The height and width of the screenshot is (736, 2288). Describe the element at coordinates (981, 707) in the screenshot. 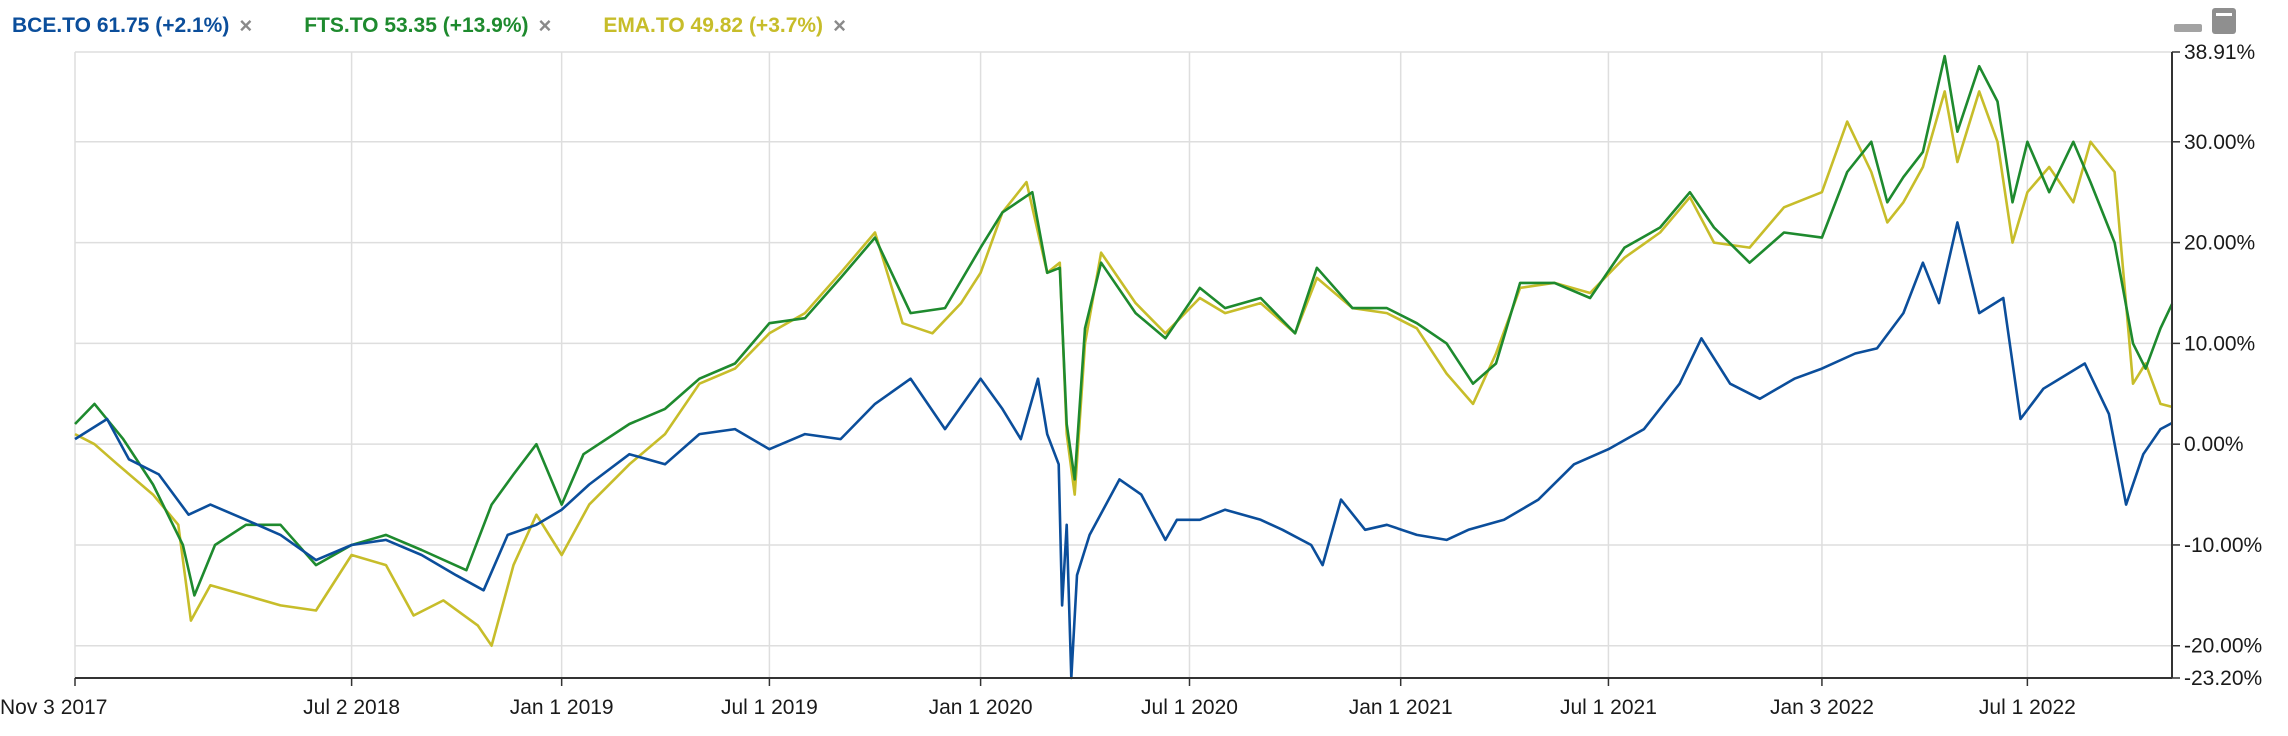

I see `x-tick-label: Jan 1 2020` at that location.